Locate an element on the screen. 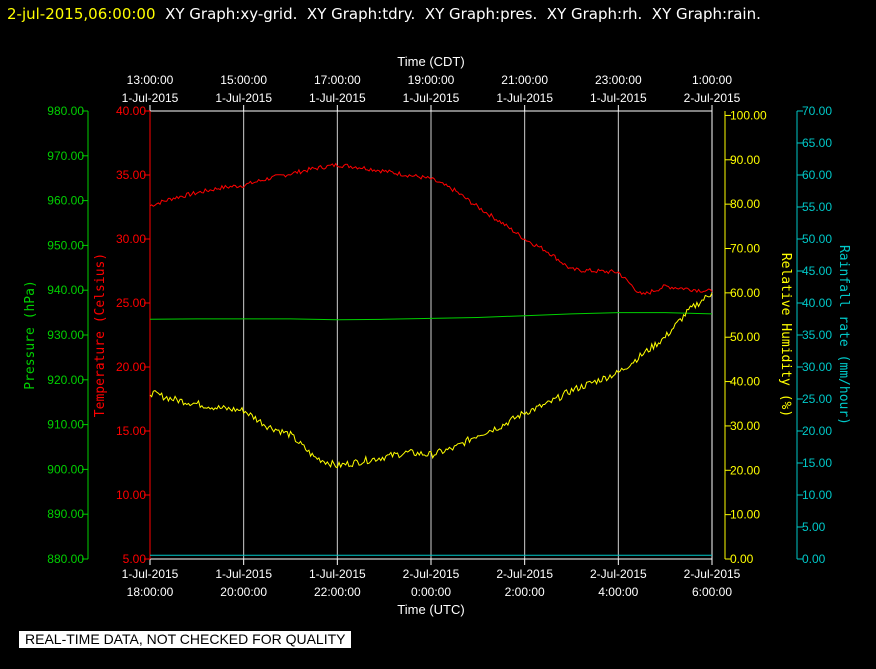 The height and width of the screenshot is (669, 876). bottom-axis-label: Time (UTC) is located at coordinates (430, 609).